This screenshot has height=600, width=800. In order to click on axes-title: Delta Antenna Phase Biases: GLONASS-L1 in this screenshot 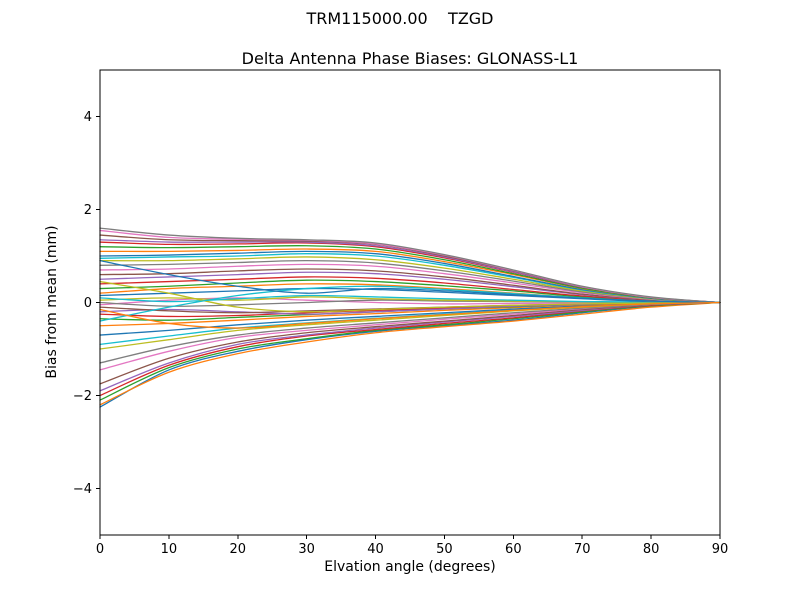, I will do `click(410, 58)`.